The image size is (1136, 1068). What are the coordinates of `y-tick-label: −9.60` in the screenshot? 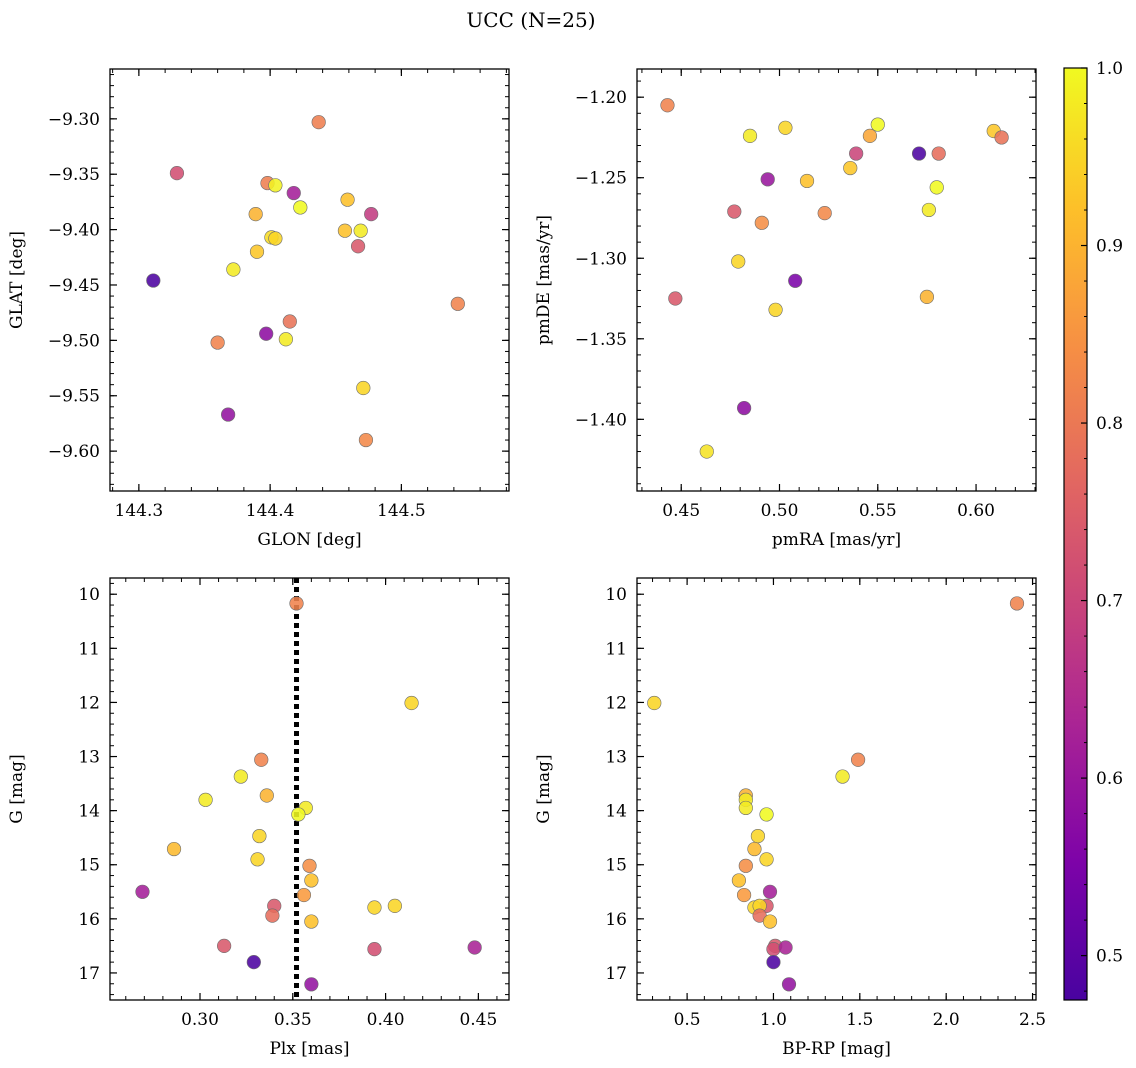 It's located at (74, 452).